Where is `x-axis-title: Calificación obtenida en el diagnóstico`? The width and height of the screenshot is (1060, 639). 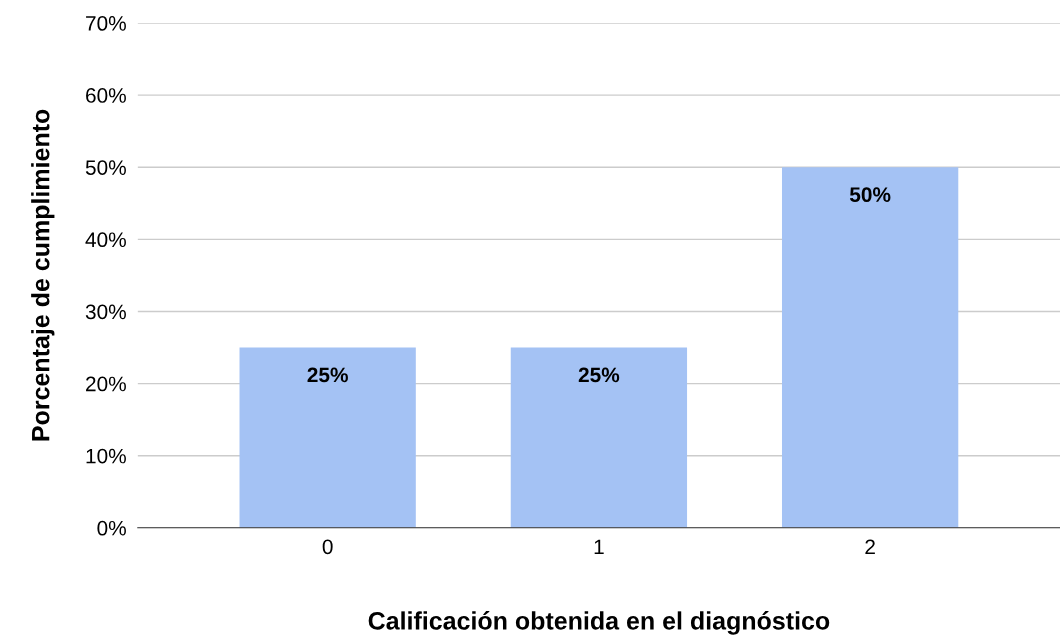 x-axis-title: Calificación obtenida en el diagnóstico is located at coordinates (599, 623).